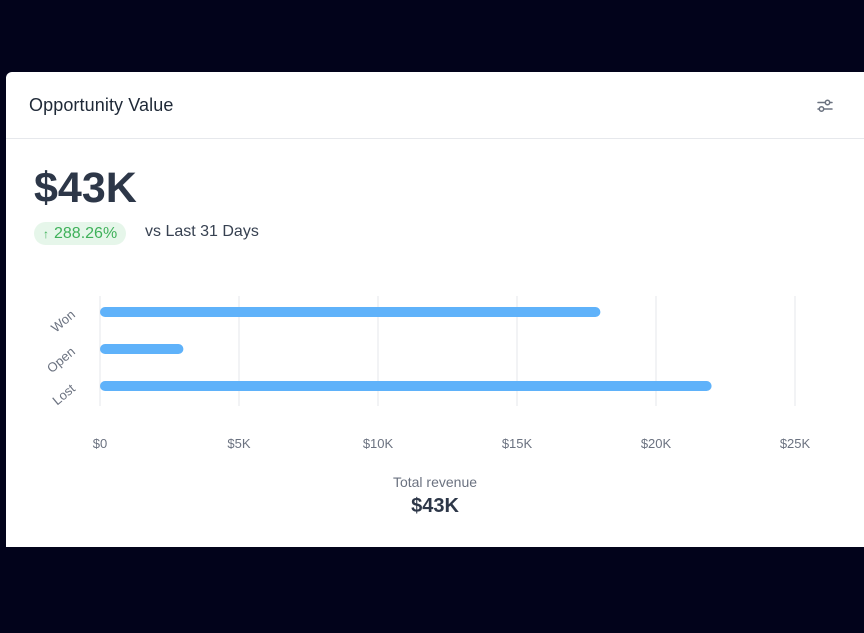 The height and width of the screenshot is (633, 864). Describe the element at coordinates (656, 443) in the screenshot. I see `x-tick-label: $20K` at that location.